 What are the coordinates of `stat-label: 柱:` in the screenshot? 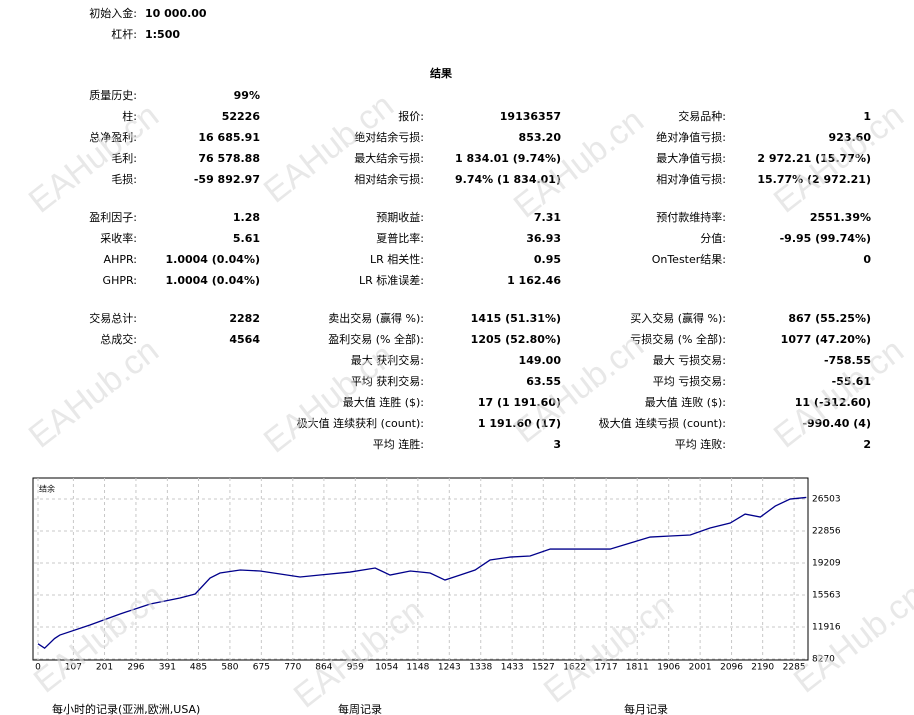 It's located at (129, 116).